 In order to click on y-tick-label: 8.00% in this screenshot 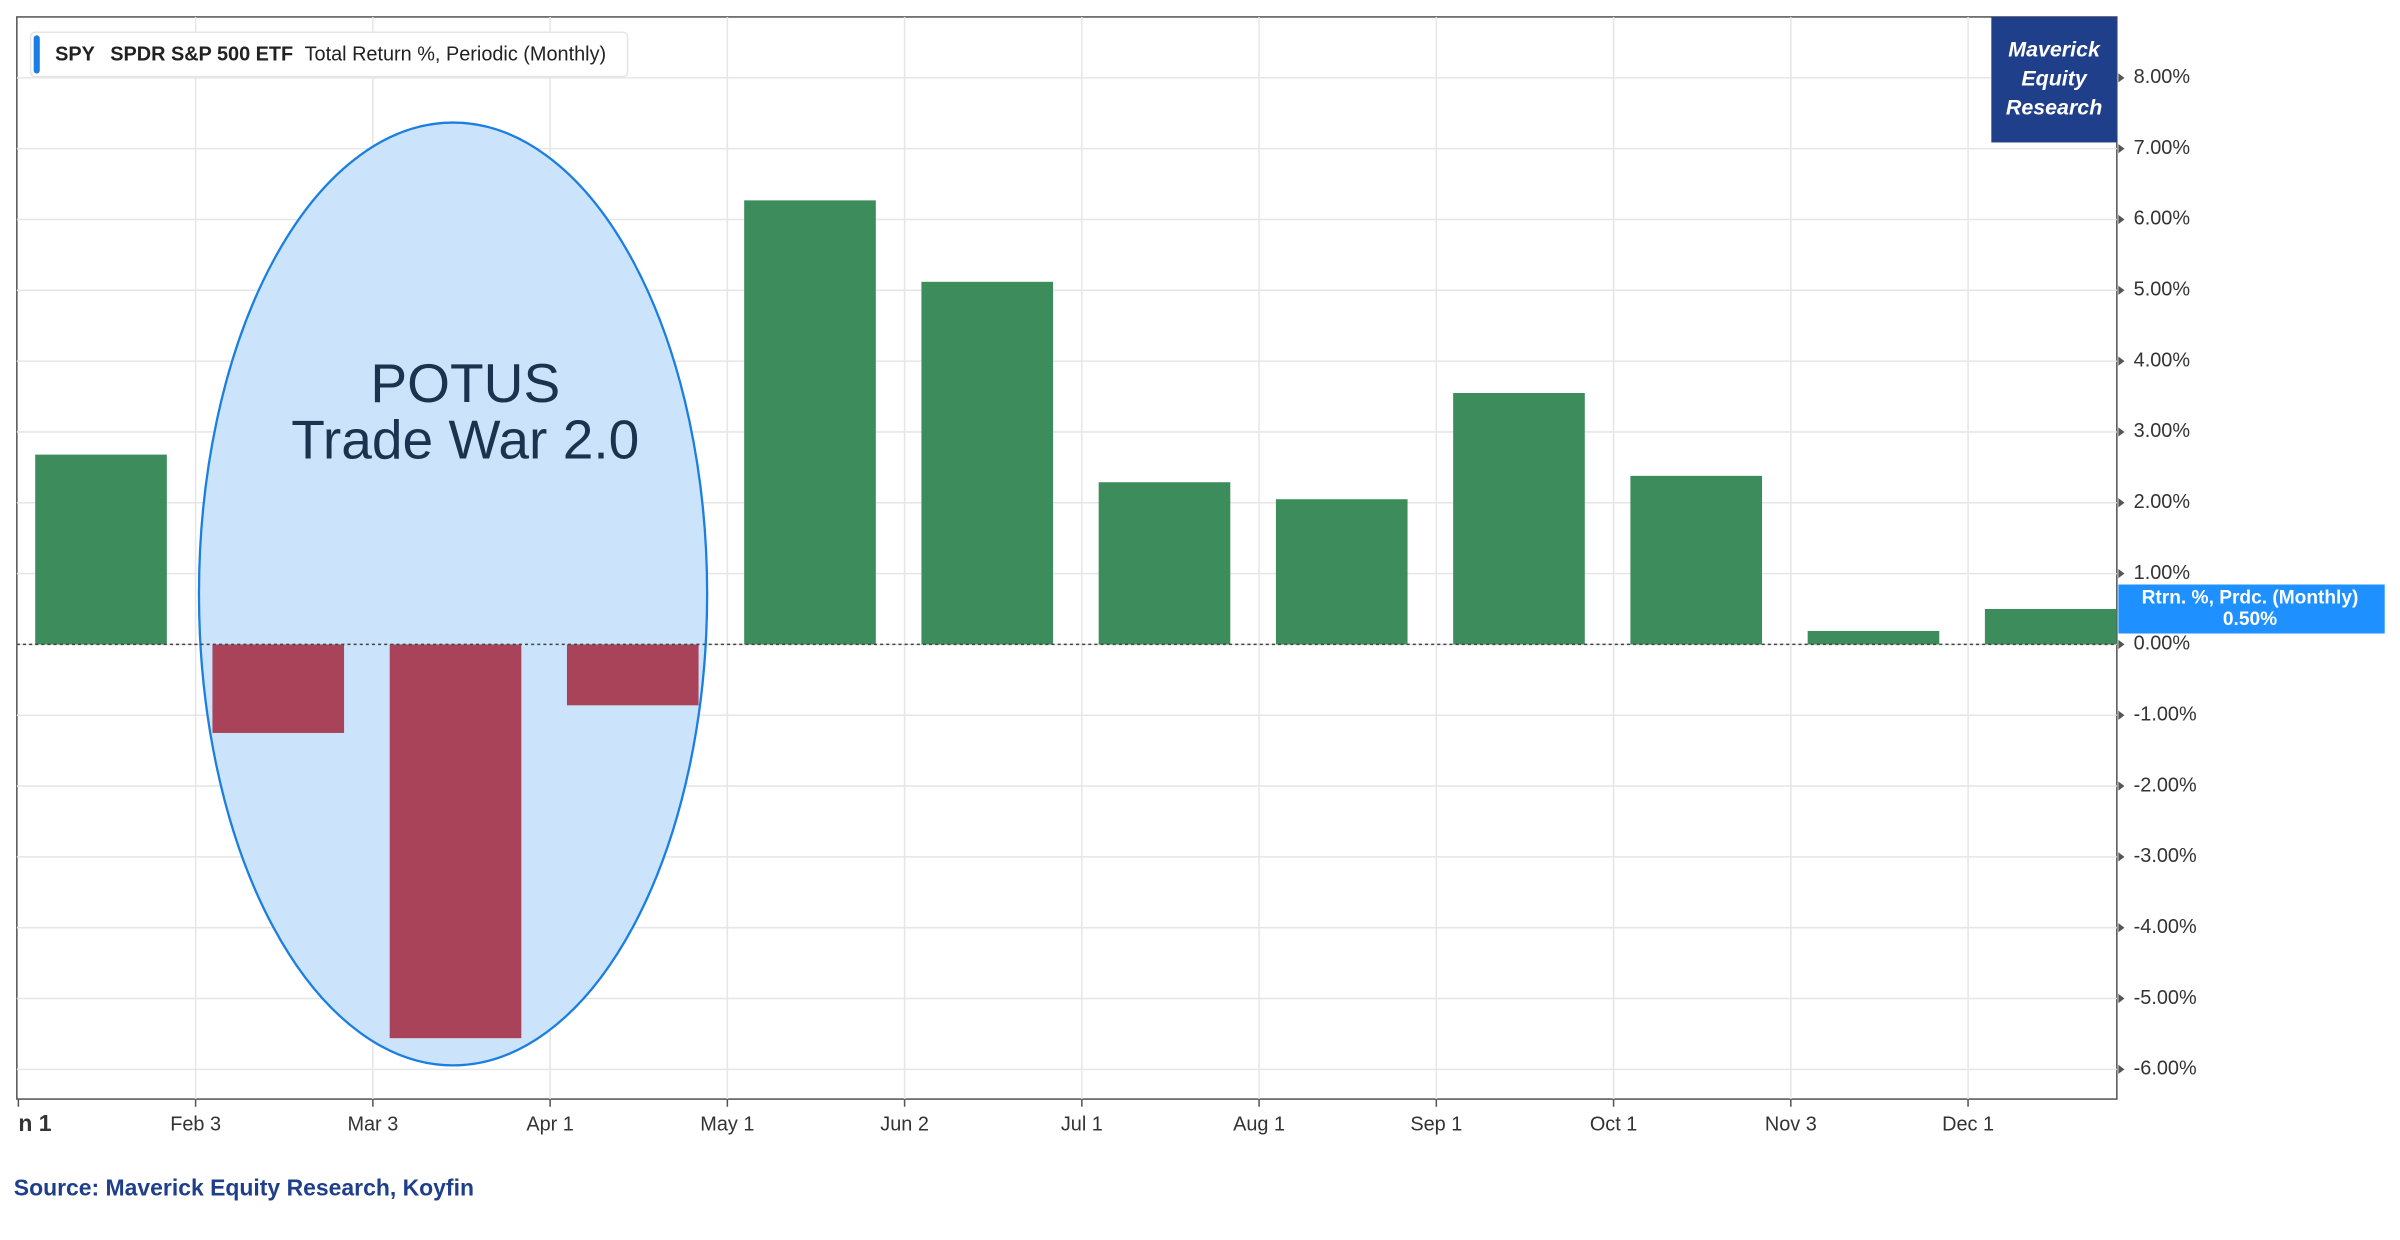, I will do `click(2162, 77)`.